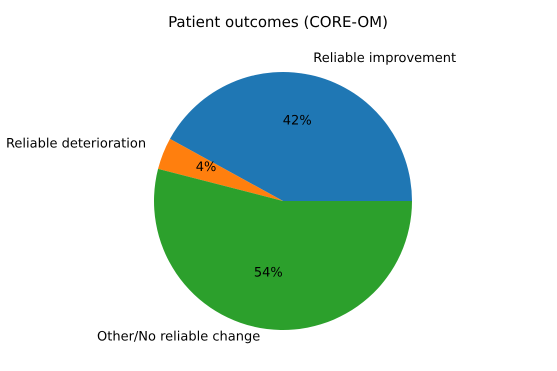 The width and height of the screenshot is (557, 371). Describe the element at coordinates (297, 121) in the screenshot. I see `data-label: 42%` at that location.